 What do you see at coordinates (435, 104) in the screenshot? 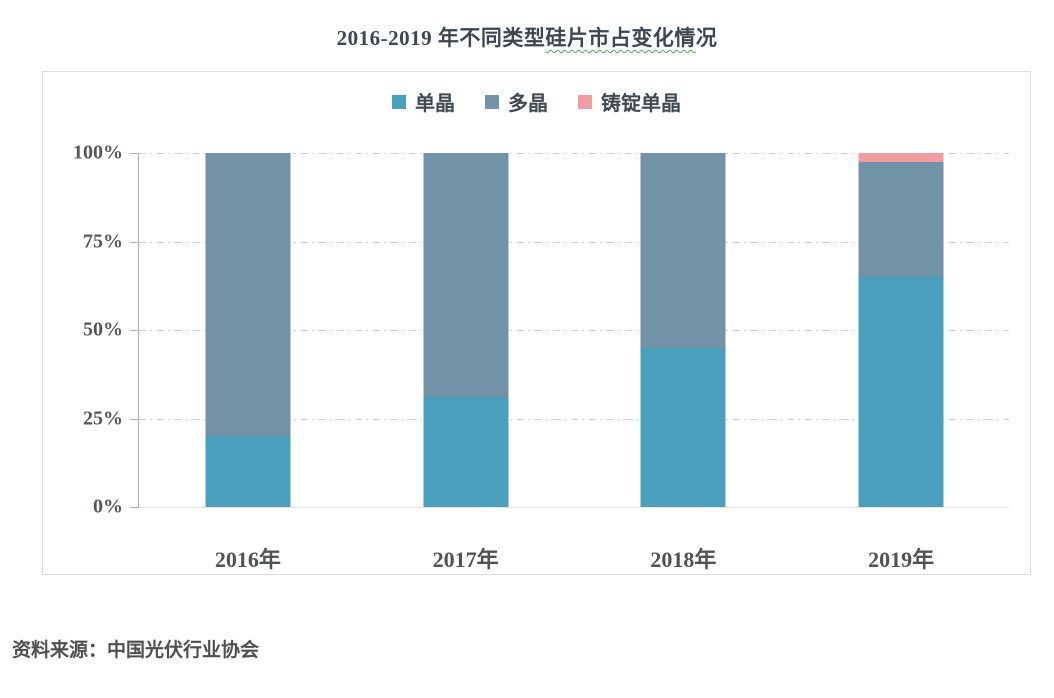
I see `legend-label: 单晶` at bounding box center [435, 104].